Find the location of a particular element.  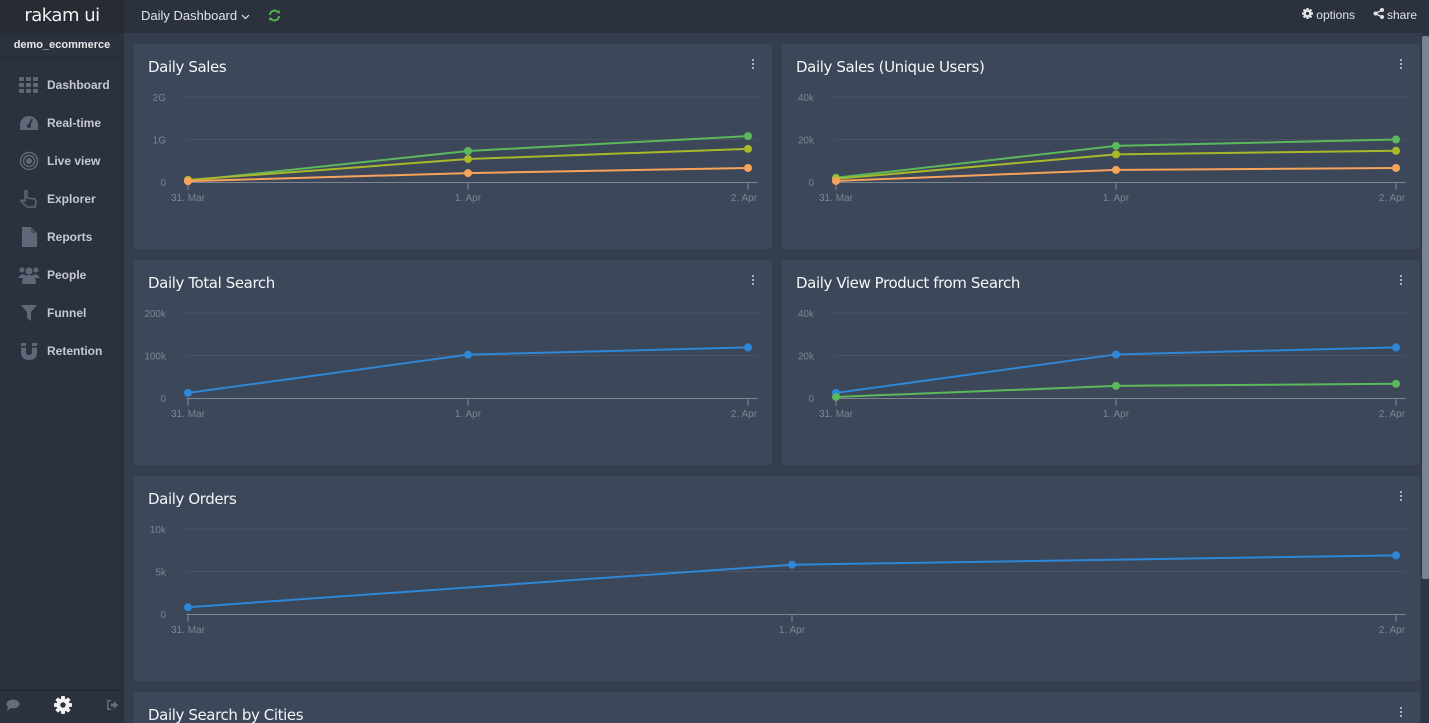

sidebar-item-label: People is located at coordinates (67, 275).